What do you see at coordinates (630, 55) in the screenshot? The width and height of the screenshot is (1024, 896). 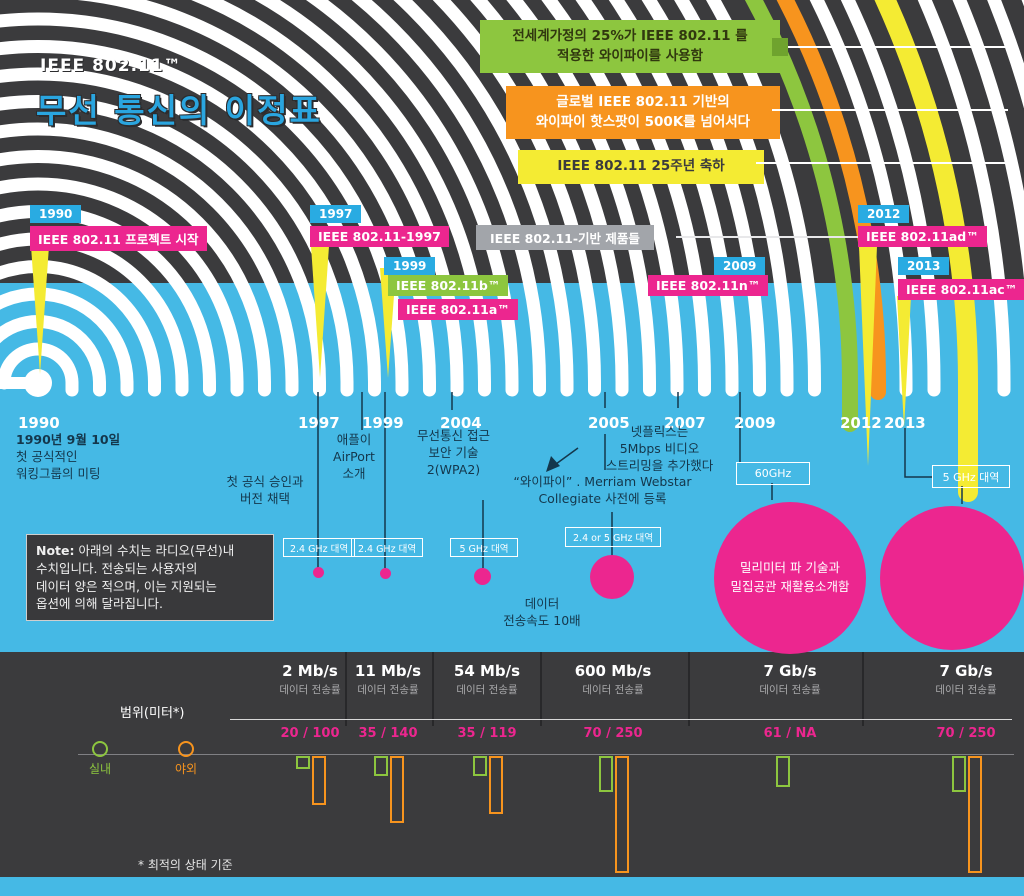 I see `callout-green-line2: 적용한 와이파이를 사용함` at bounding box center [630, 55].